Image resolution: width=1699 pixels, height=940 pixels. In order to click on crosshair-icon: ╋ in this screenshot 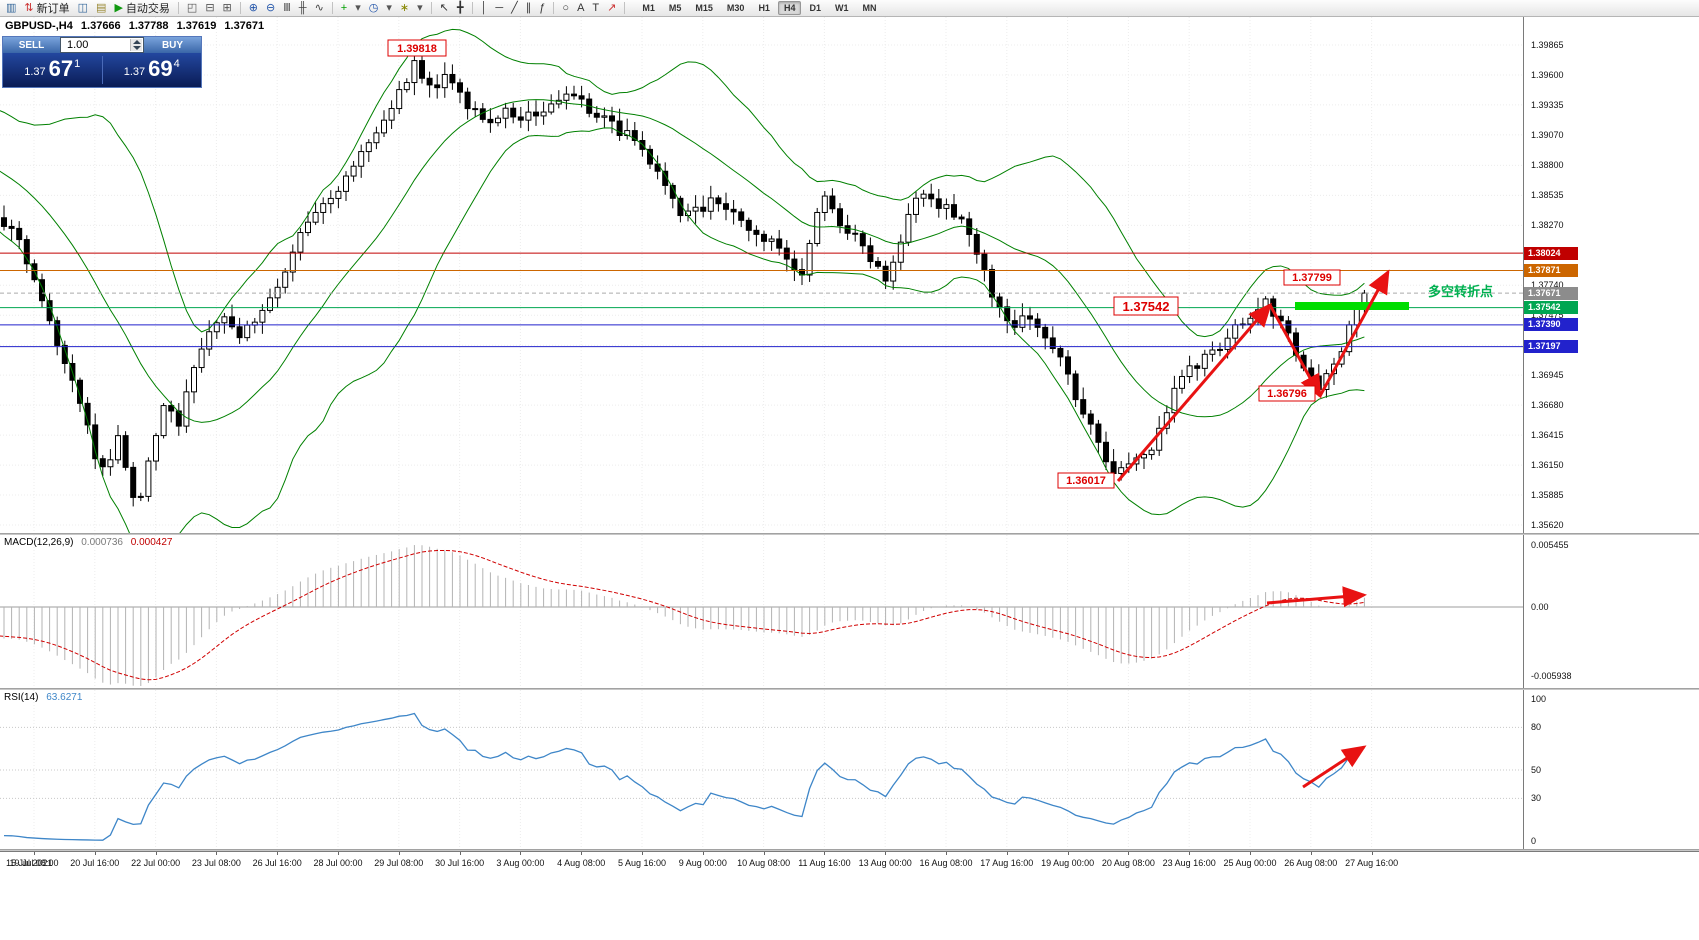, I will do `click(460, 8)`.